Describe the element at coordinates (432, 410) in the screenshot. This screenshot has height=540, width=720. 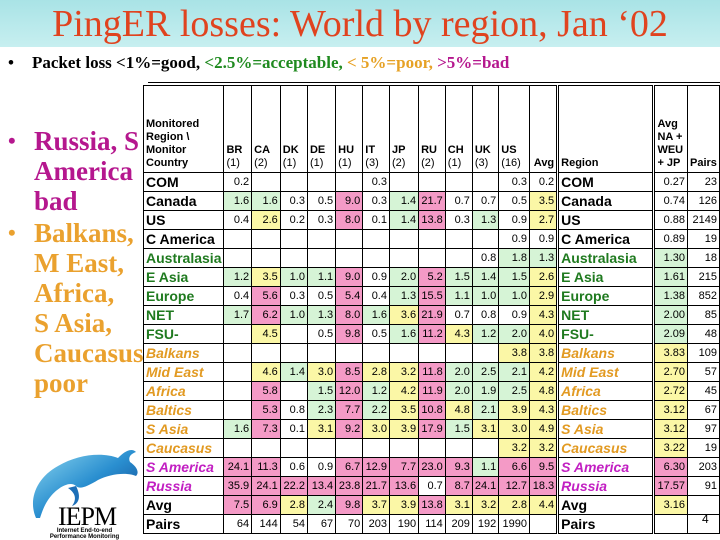
I see `loss-cell: 10.8` at that location.